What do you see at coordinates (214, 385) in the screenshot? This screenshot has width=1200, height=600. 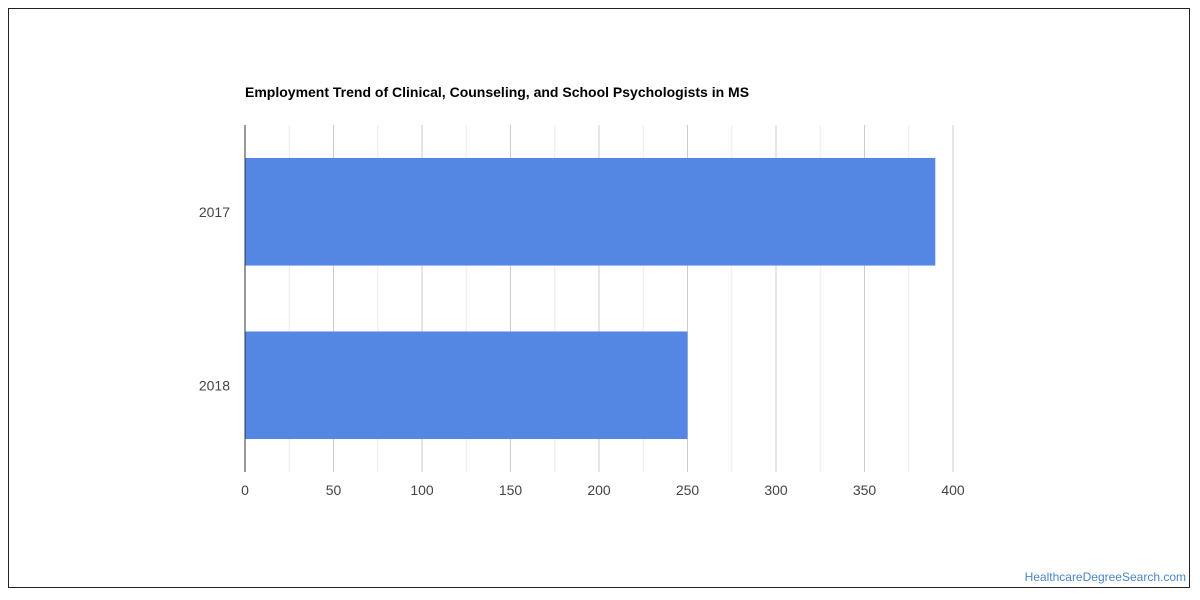 I see `y-tick-label: 2018` at bounding box center [214, 385].